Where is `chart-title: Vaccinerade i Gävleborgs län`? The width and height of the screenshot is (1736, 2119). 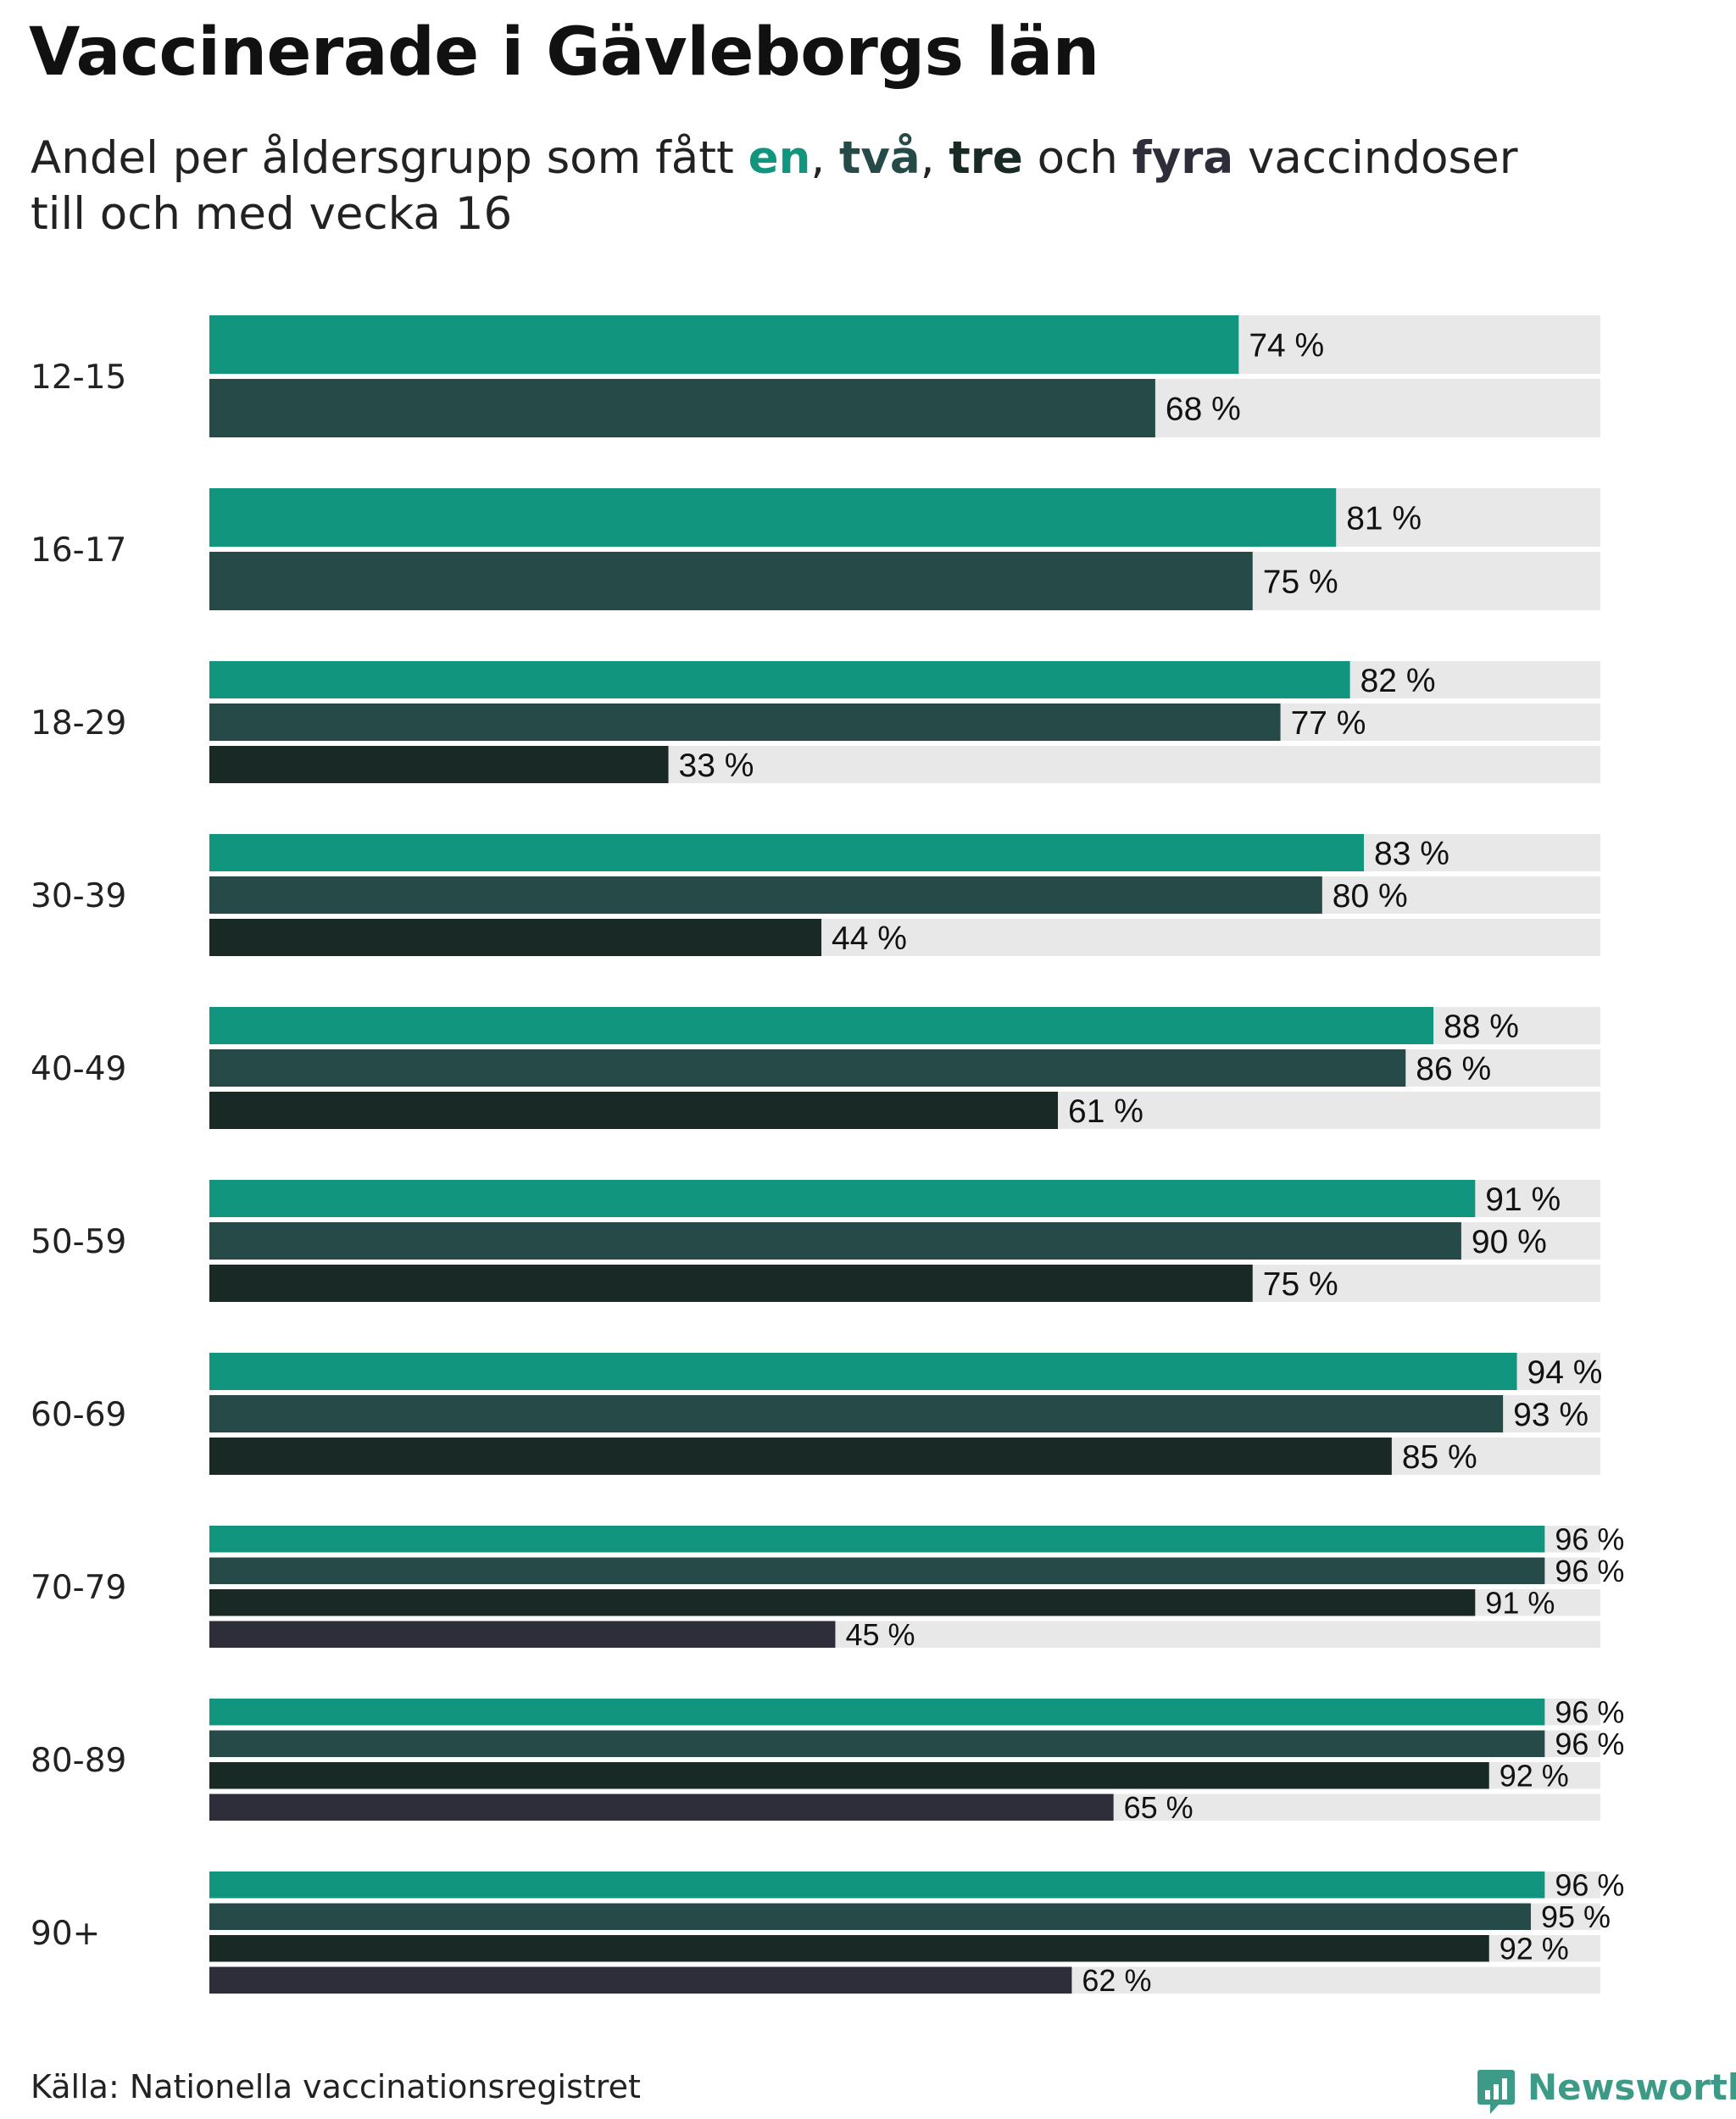 chart-title: Vaccinerade i Gävleborgs län is located at coordinates (564, 53).